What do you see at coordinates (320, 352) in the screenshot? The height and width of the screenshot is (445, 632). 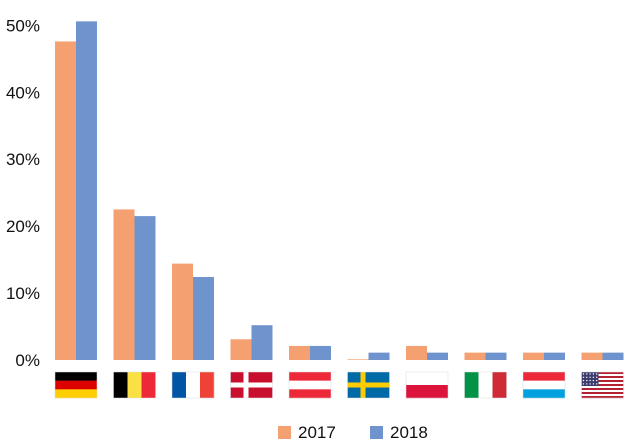 I see `bar-2018-austria` at bounding box center [320, 352].